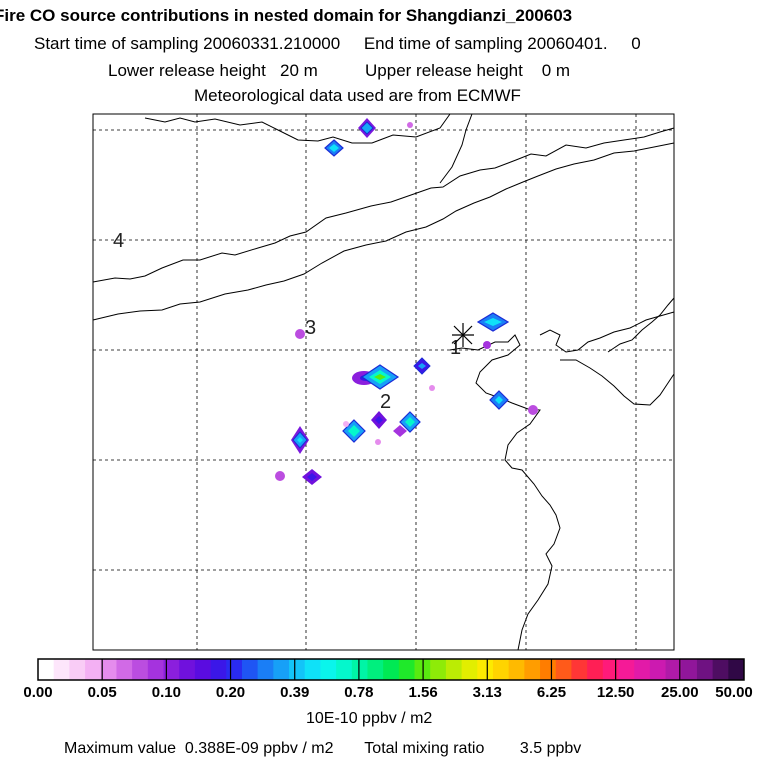 This screenshot has height=768, width=768. I want to click on colorbar-tick-label: 6.25, so click(551, 692).